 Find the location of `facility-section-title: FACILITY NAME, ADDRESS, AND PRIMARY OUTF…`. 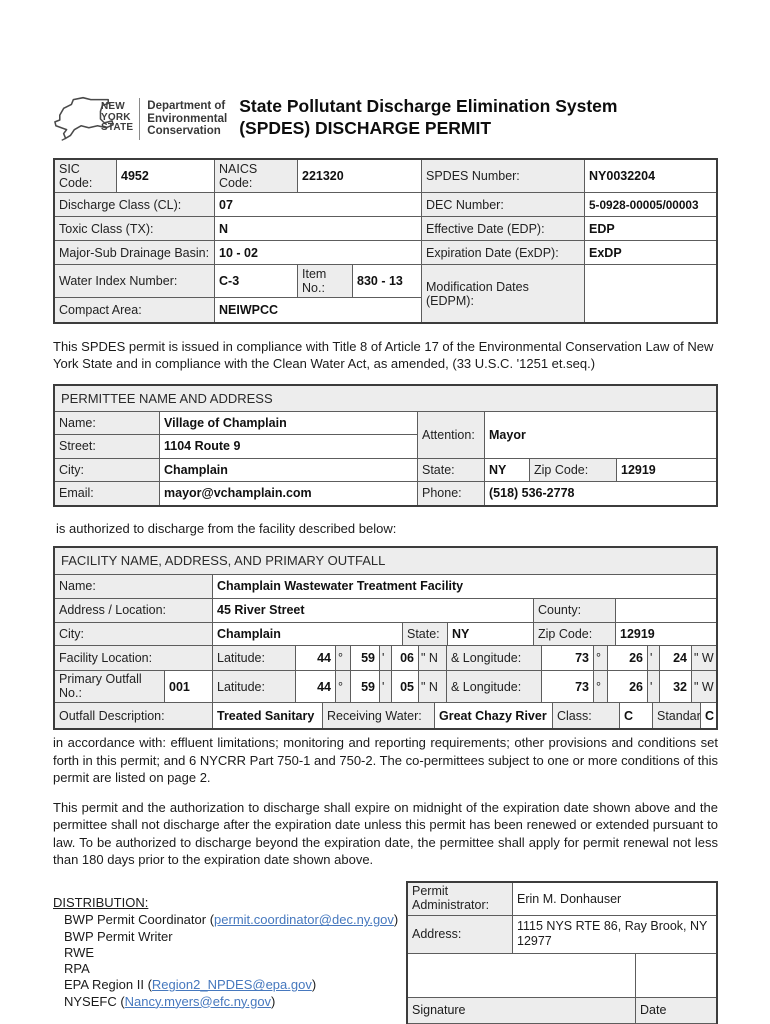

facility-section-title: FACILITY NAME, ADDRESS, AND PRIMARY OUTF… is located at coordinates (385, 560).